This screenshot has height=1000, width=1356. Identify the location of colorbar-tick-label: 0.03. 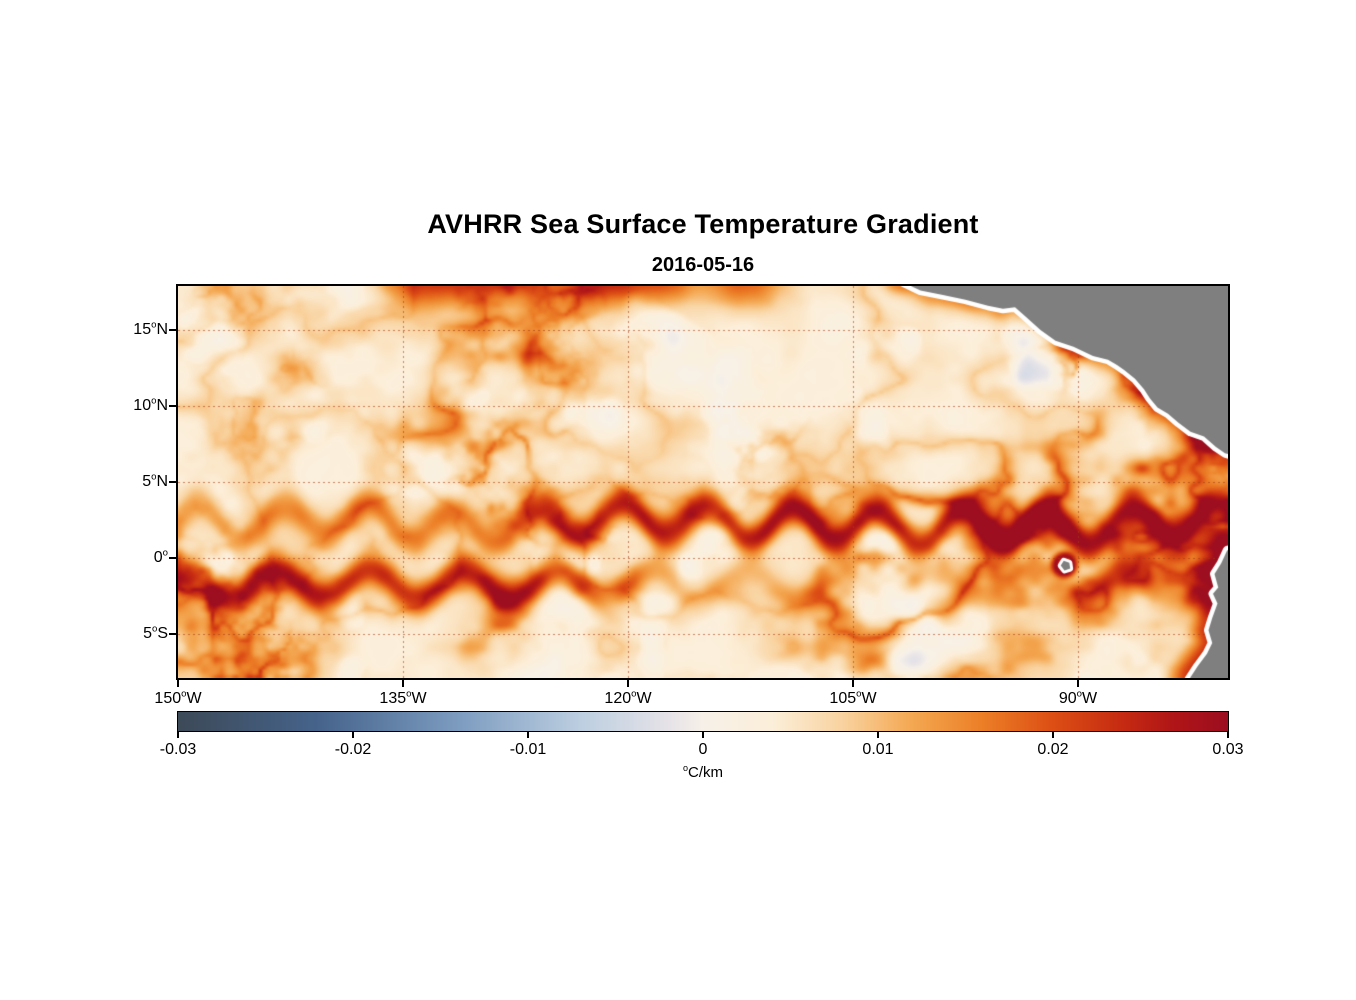
(1228, 749).